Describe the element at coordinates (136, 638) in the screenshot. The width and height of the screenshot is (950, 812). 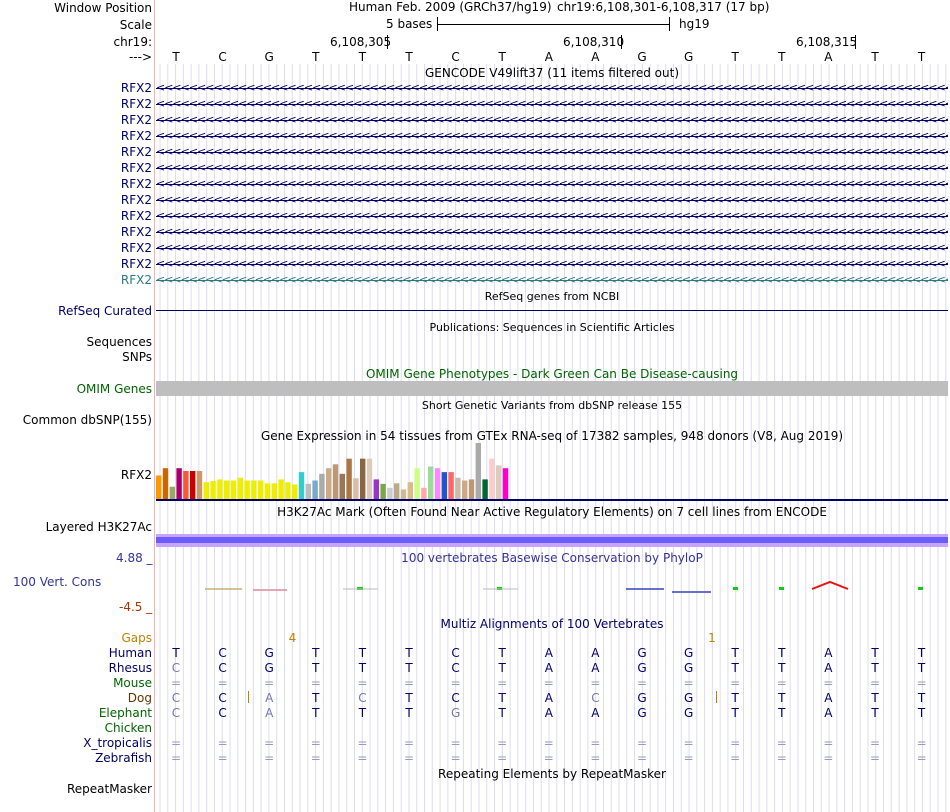
I see `gaps-label: Gaps` at that location.